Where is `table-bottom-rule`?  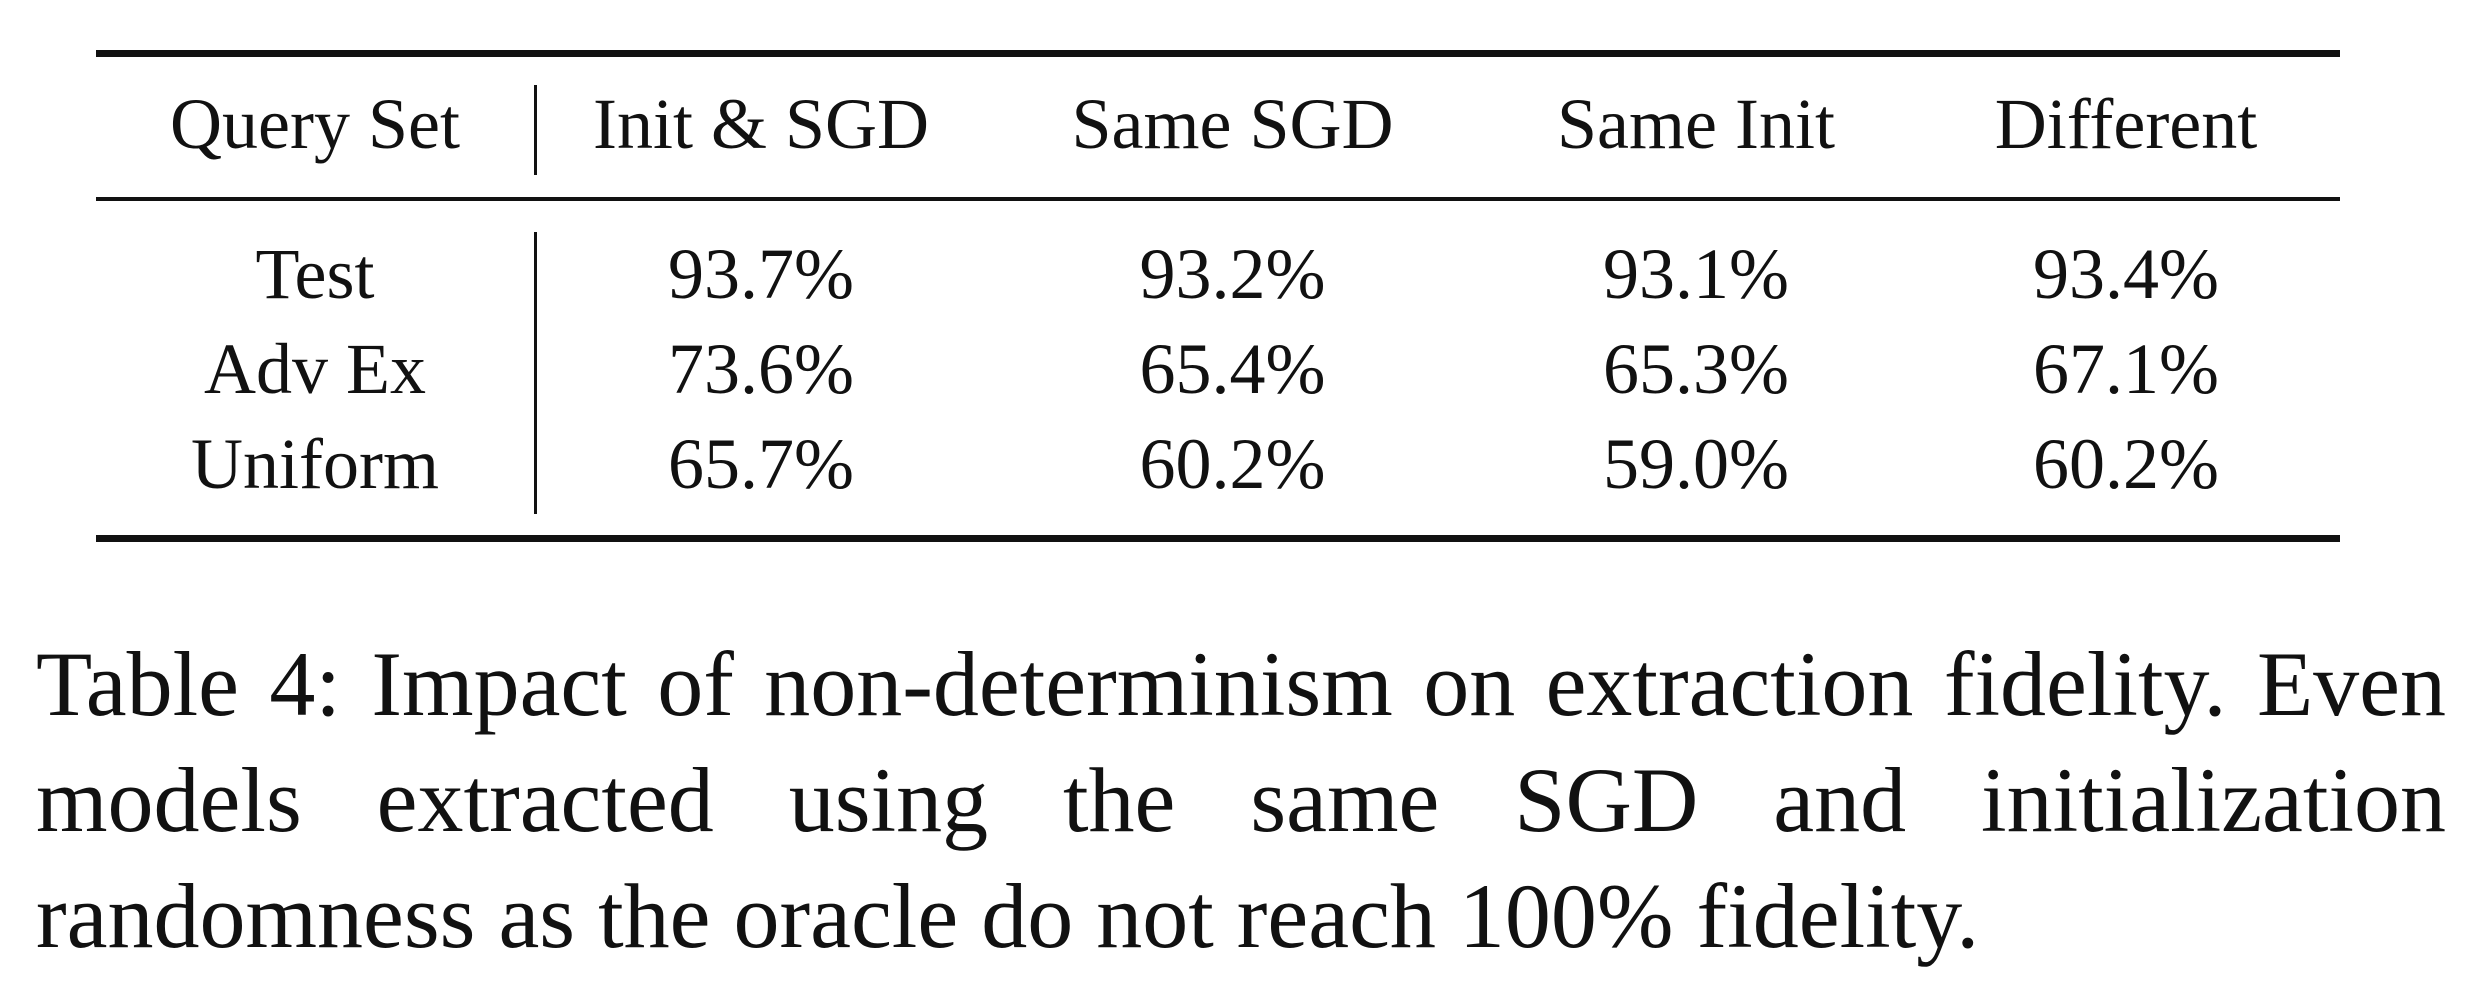
table-bottom-rule is located at coordinates (1218, 538).